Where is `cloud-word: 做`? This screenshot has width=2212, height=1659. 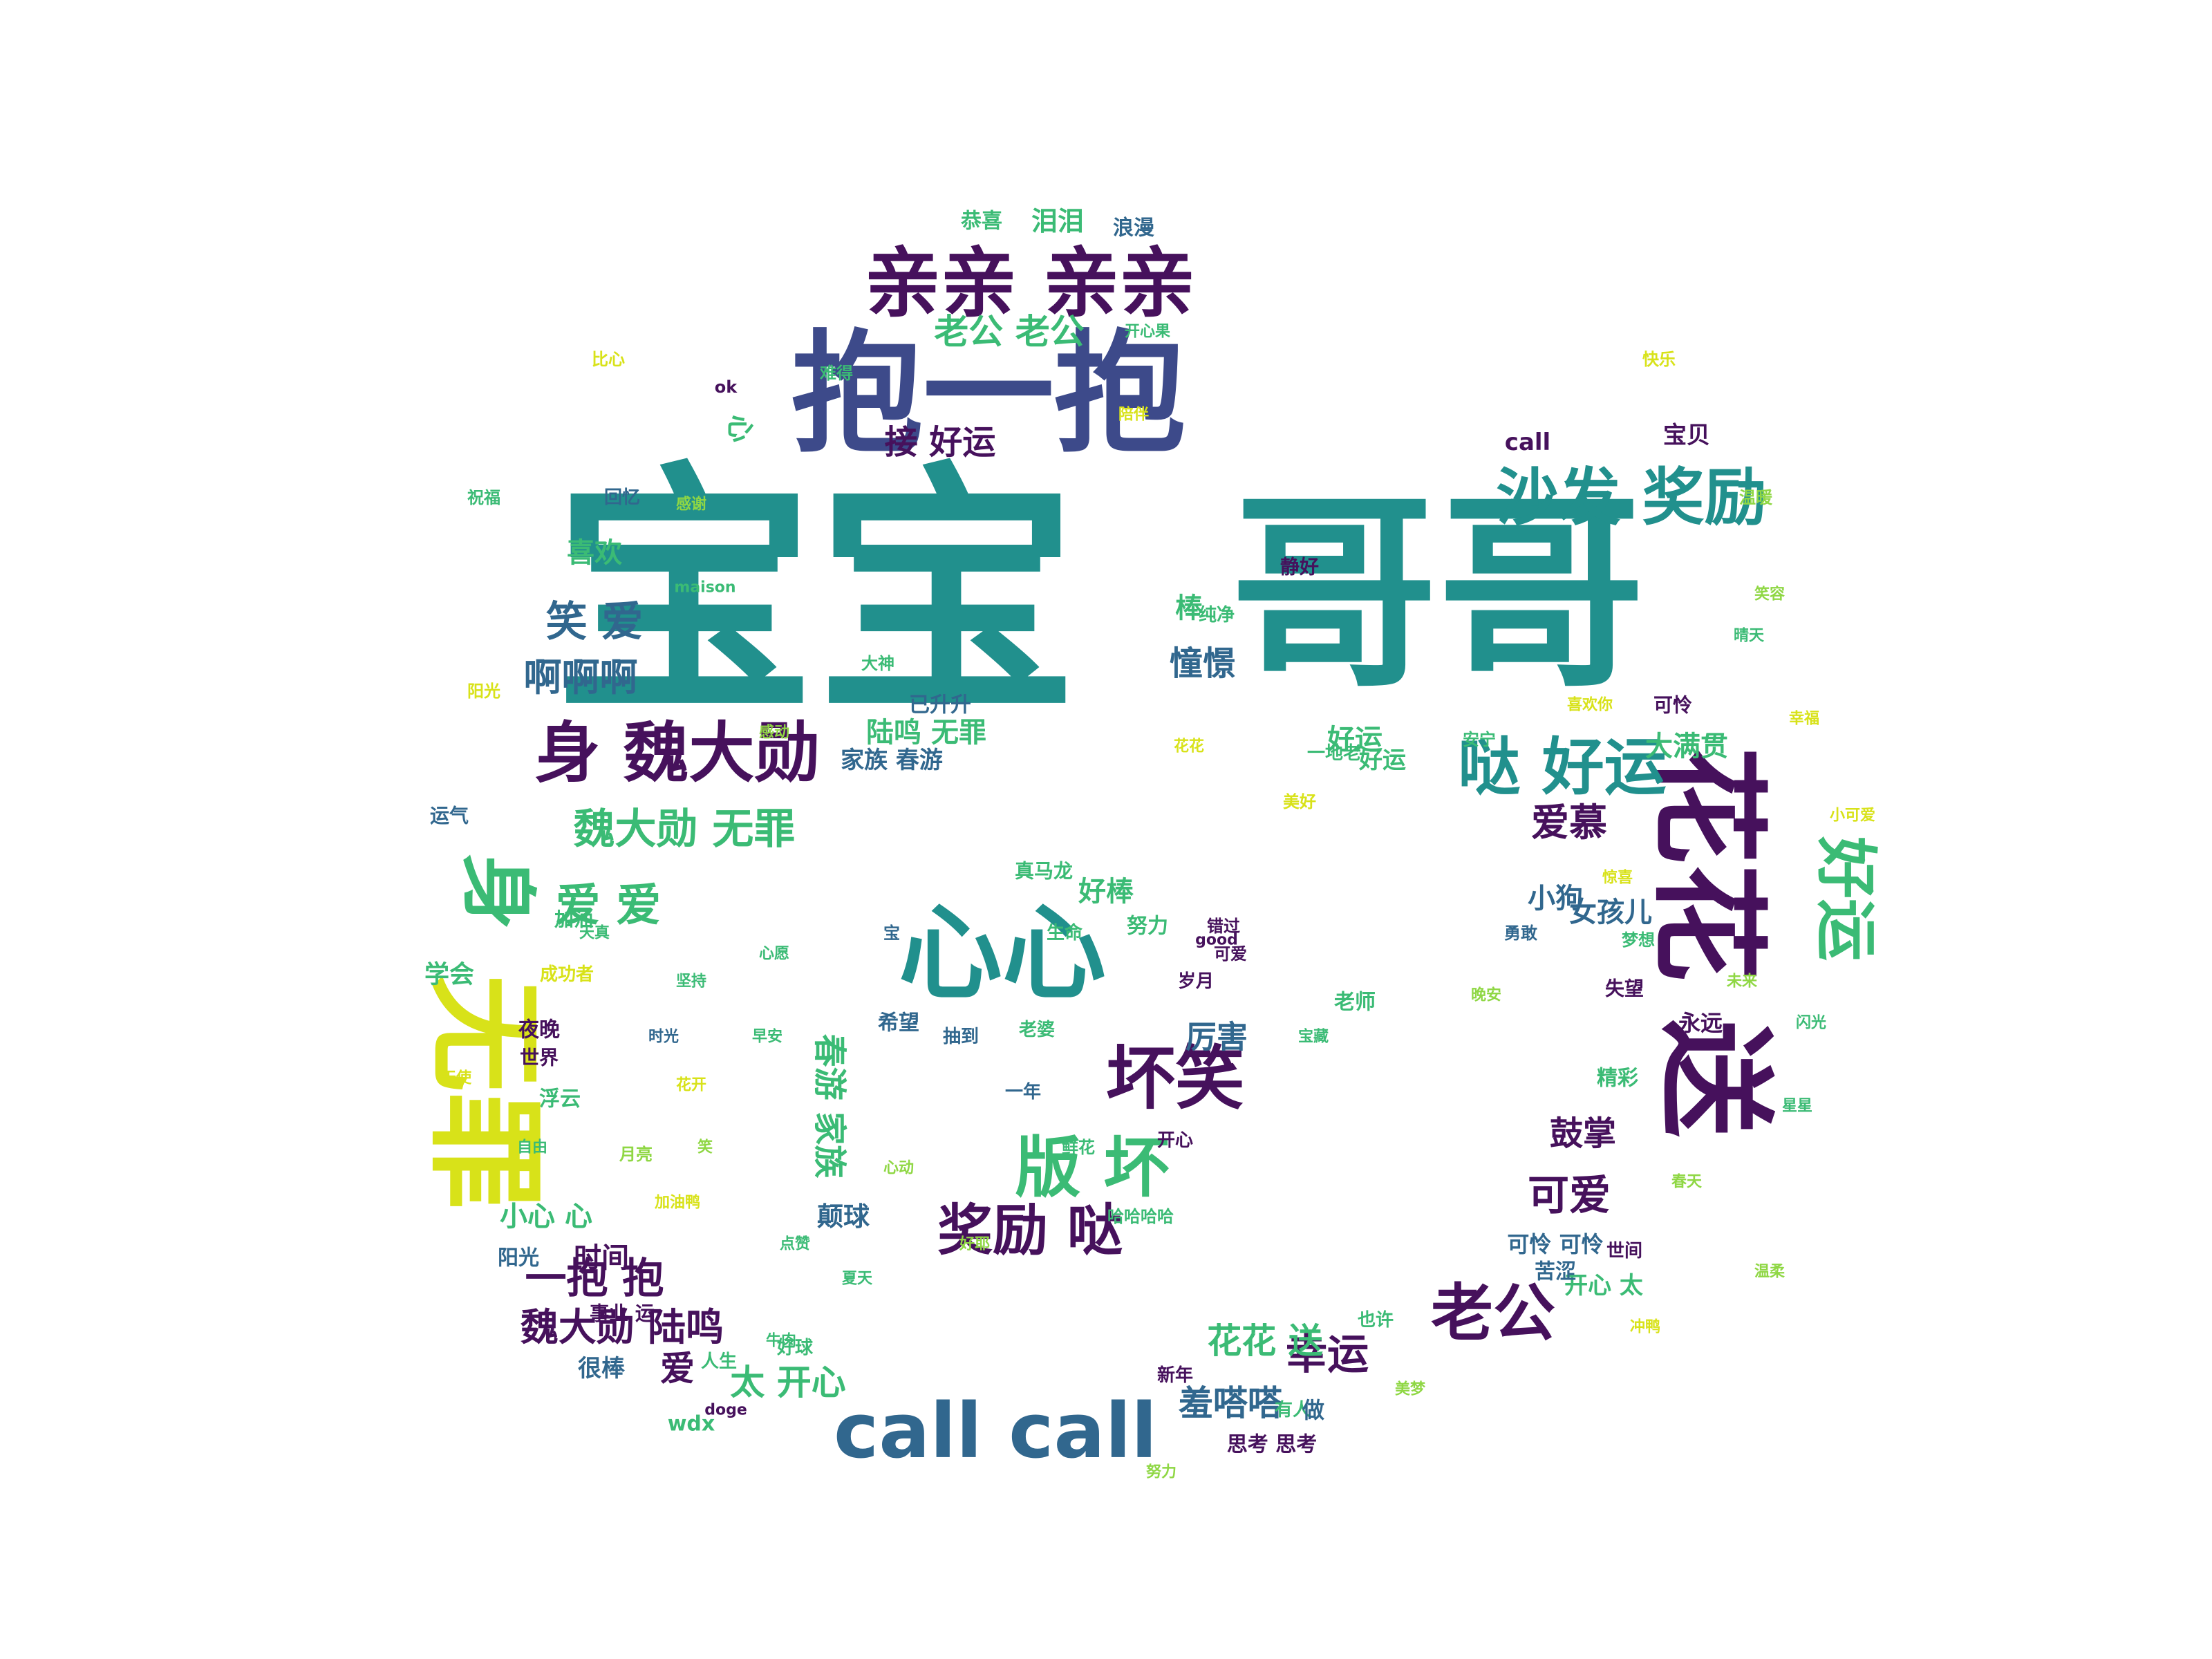
cloud-word: 做 is located at coordinates (1313, 1410).